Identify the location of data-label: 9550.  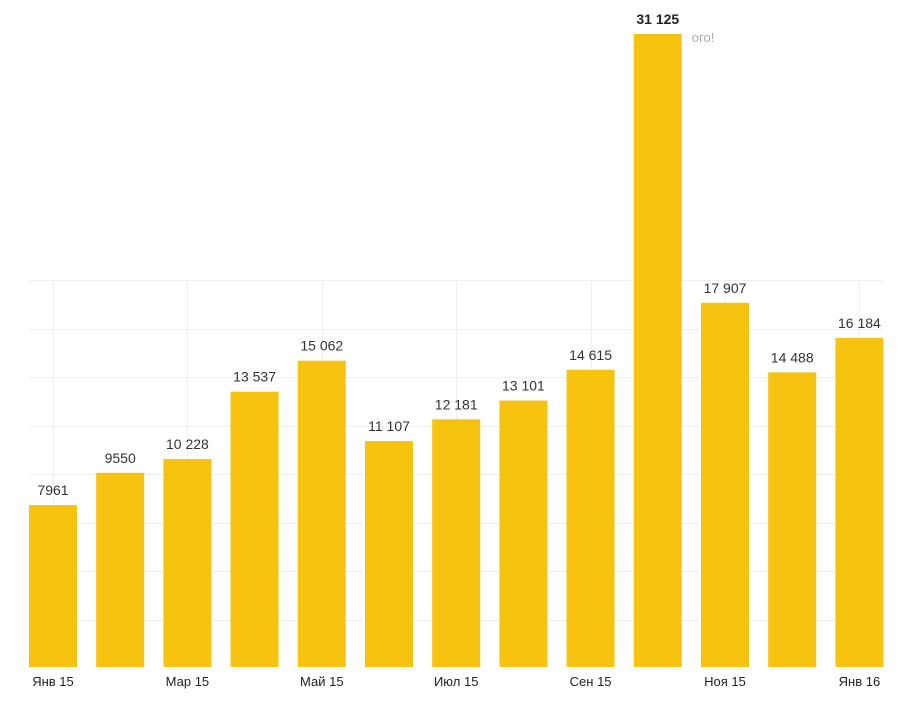
(120, 458).